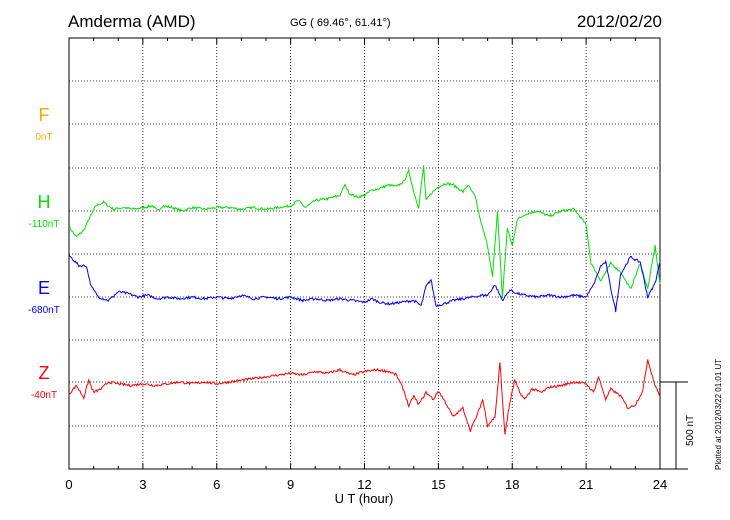 The image size is (730, 520). I want to click on x-tick-label: 0, so click(68, 484).